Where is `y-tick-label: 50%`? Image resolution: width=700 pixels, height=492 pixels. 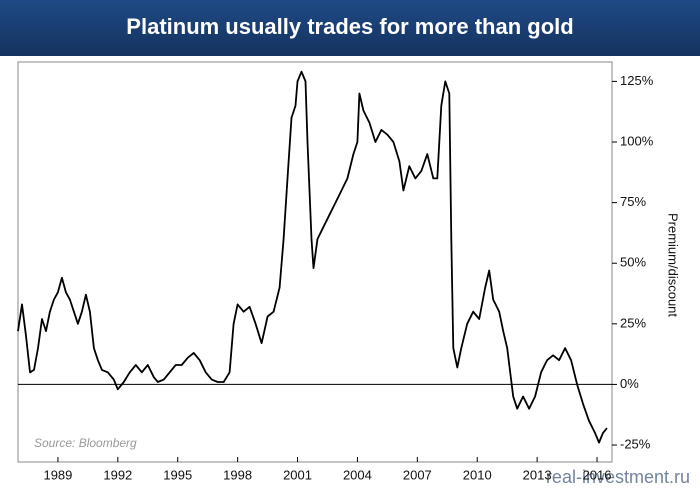 y-tick-label: 50% is located at coordinates (633, 262).